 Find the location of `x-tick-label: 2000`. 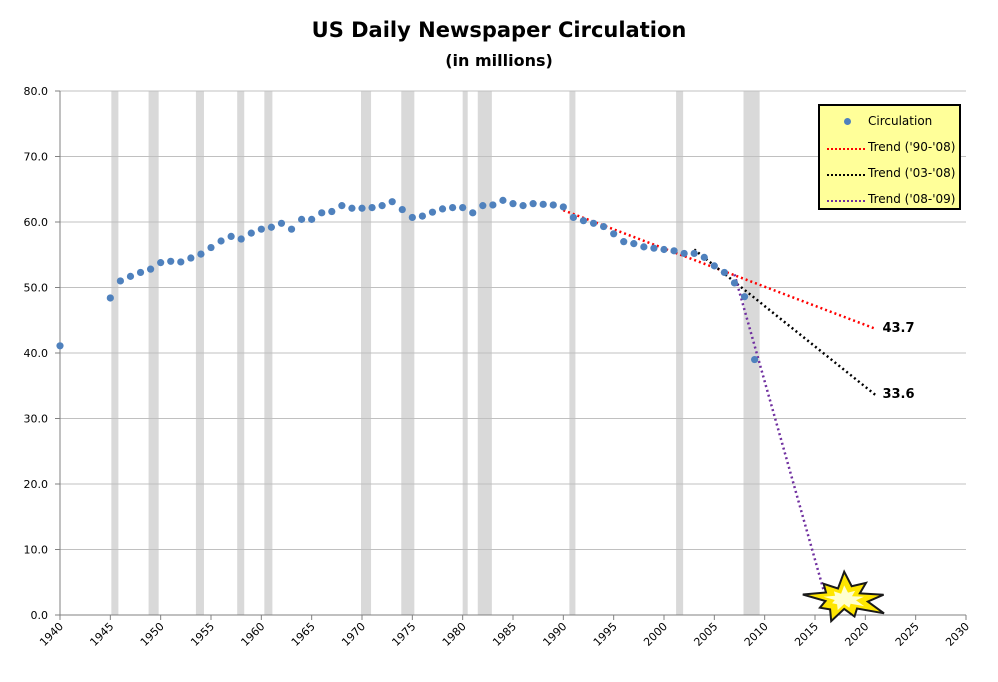

x-tick-label: 2000 is located at coordinates (655, 634).